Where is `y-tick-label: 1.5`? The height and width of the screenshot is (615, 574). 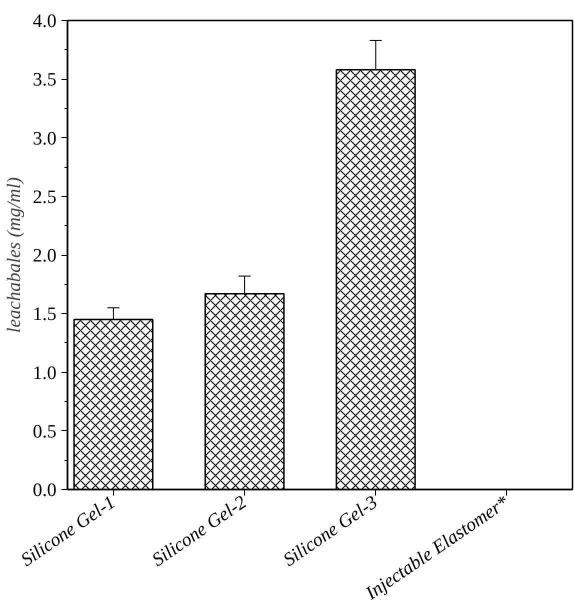
y-tick-label: 1.5 is located at coordinates (44, 315).